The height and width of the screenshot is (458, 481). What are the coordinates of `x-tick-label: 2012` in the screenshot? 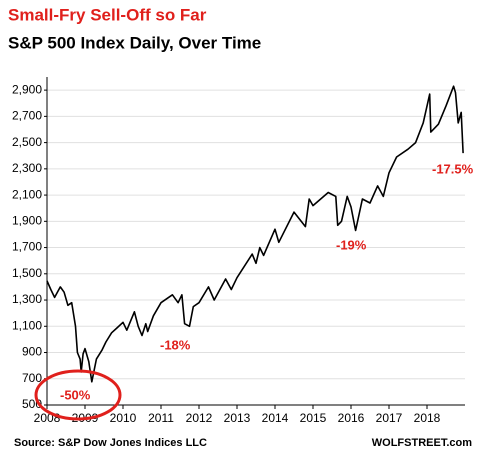 It's located at (199, 418).